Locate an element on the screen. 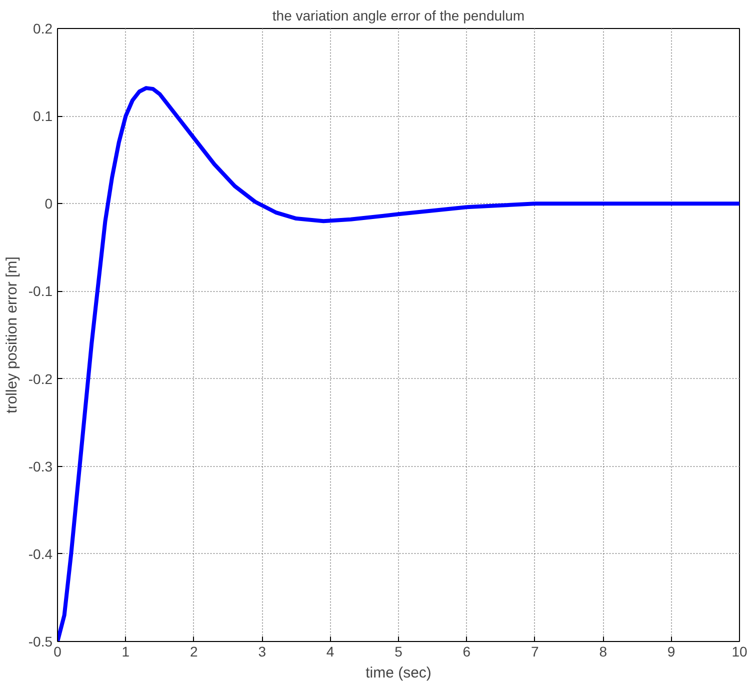 The image size is (753, 684). x-tick-label: 2 is located at coordinates (194, 652).